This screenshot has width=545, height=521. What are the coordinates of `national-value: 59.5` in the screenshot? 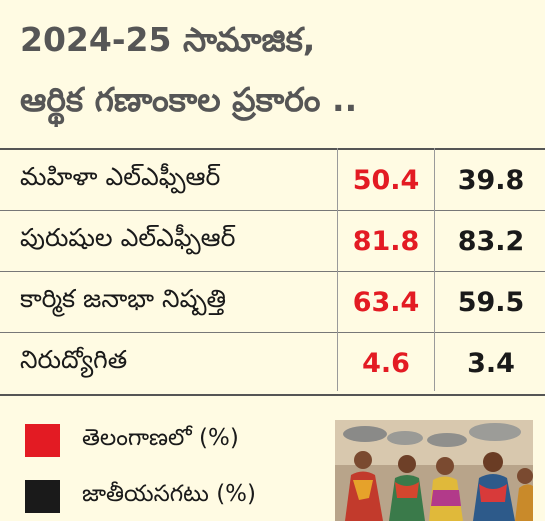 It's located at (491, 302).